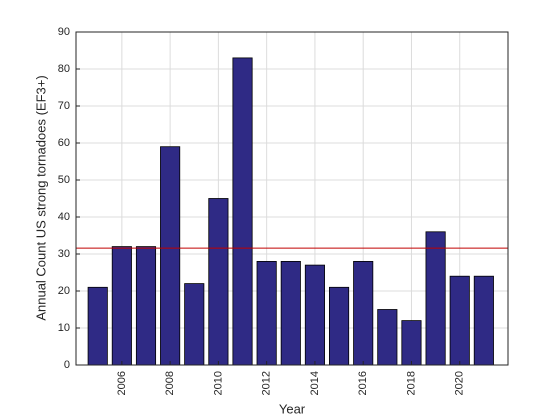  I want to click on y-tick-label: 60, so click(64, 143).